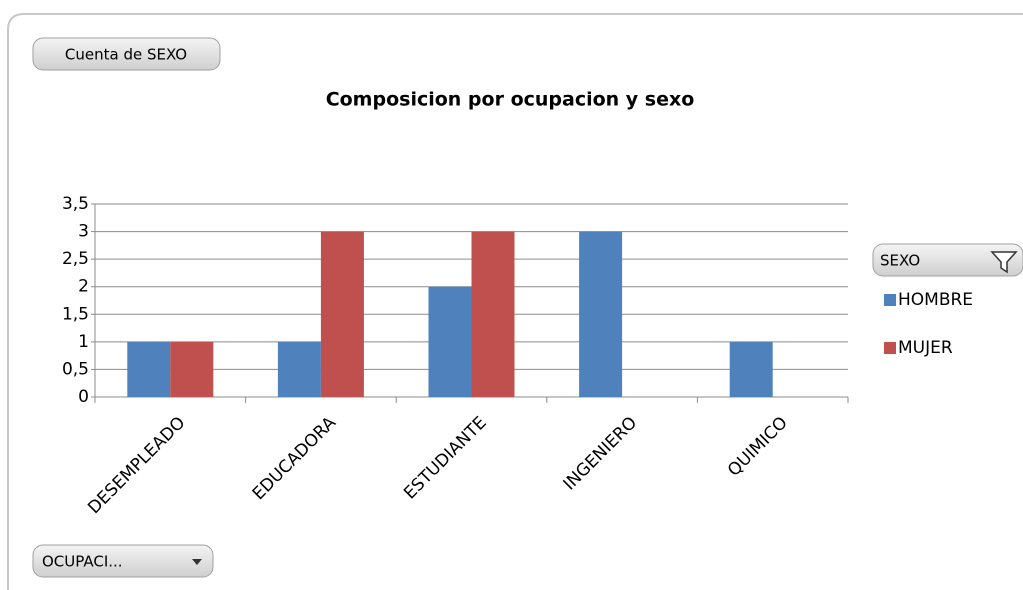  Describe the element at coordinates (83, 342) in the screenshot. I see `y-tick-label: 1` at that location.